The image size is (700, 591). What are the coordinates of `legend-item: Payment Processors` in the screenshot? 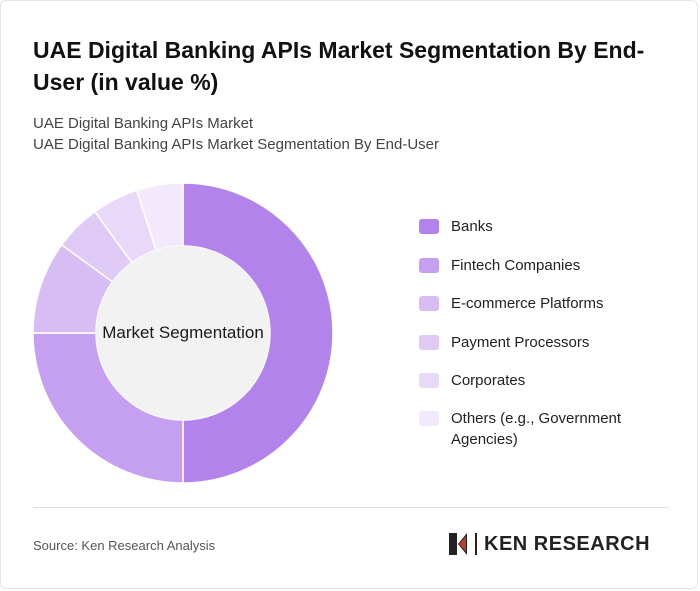 It's located at (544, 342).